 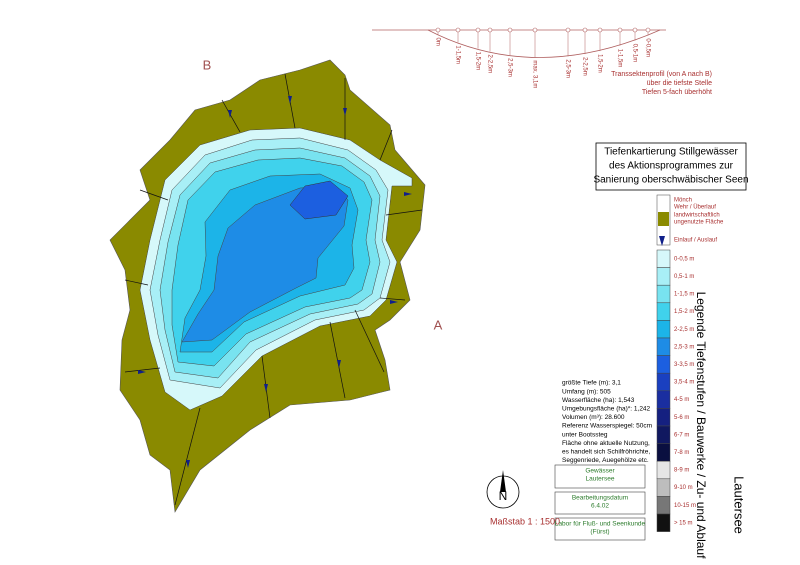 What do you see at coordinates (684, 295) in the screenshot?
I see `depth-label: 1-1,5 m` at bounding box center [684, 295].